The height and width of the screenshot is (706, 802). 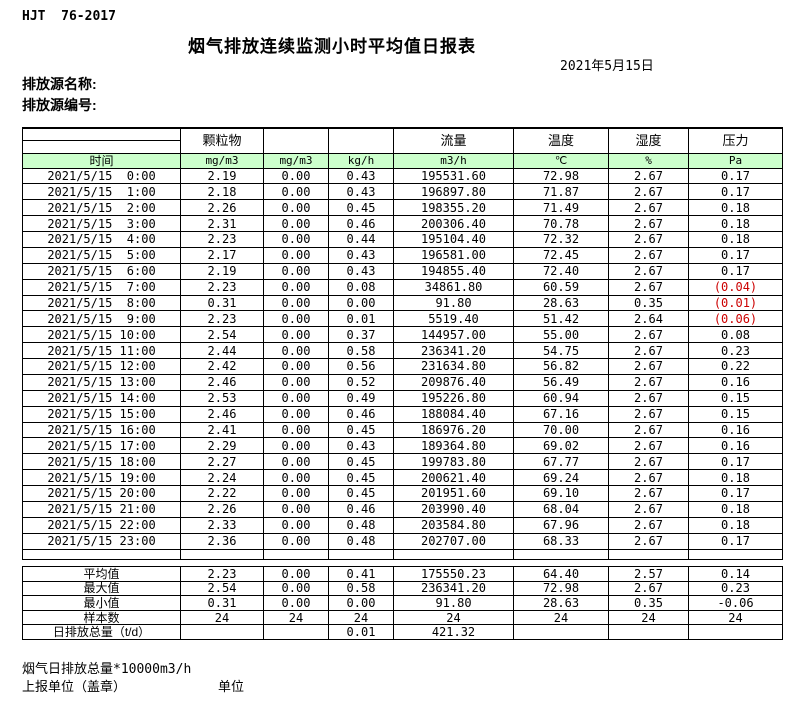 I want to click on time-cell: 2021/5/15 12:00, so click(x=101, y=366).